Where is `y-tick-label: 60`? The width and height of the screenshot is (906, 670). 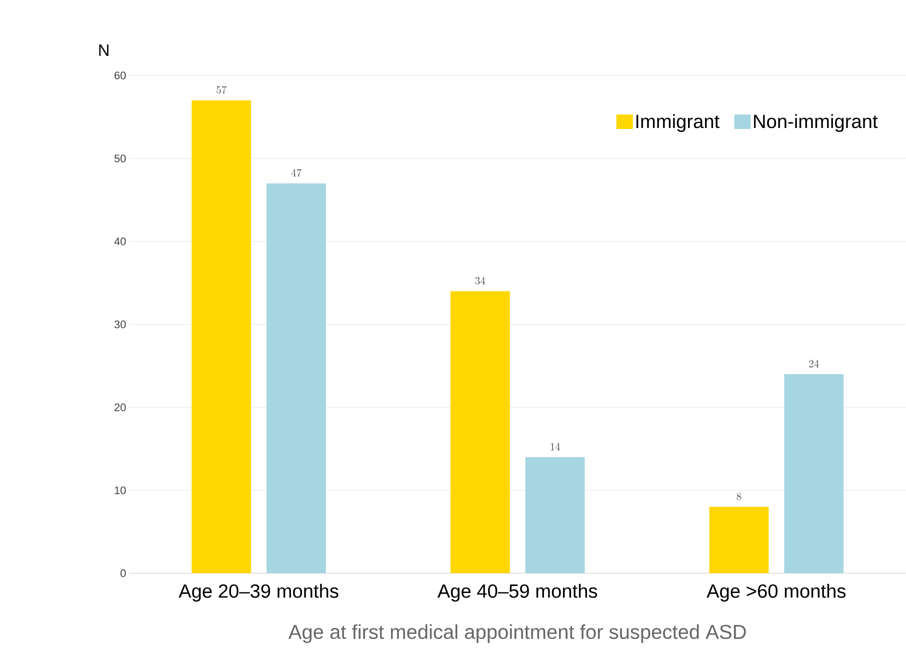 y-tick-label: 60 is located at coordinates (120, 76).